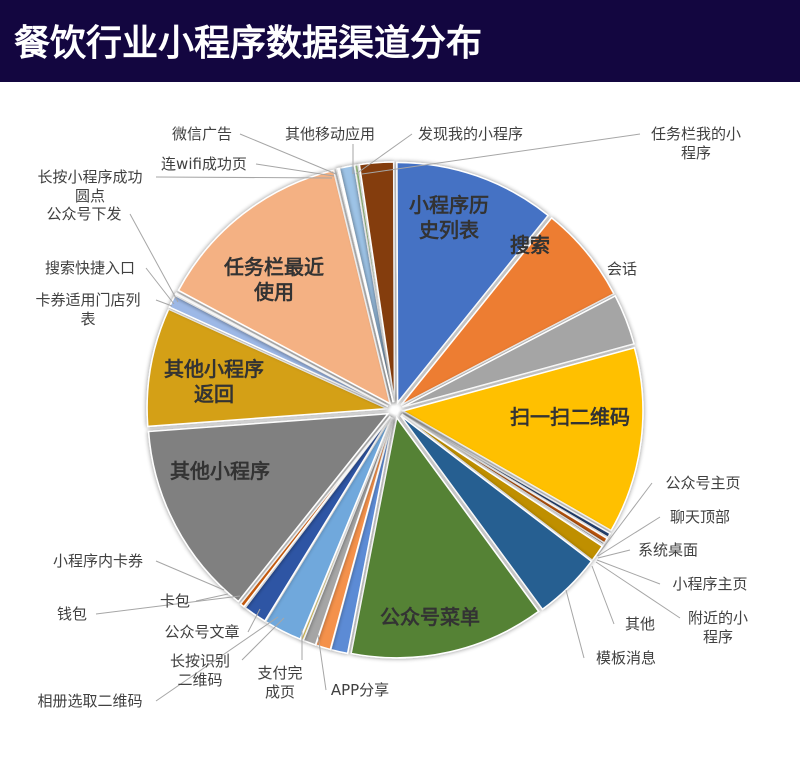  What do you see at coordinates (330, 134) in the screenshot?
I see `slice-label-outside: 其他移动应用` at bounding box center [330, 134].